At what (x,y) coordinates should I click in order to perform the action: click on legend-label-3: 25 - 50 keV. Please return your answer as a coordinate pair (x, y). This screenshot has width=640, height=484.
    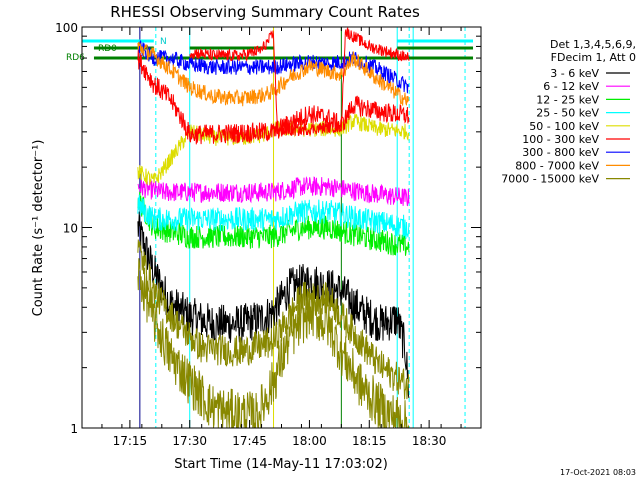
    Looking at the image, I should click on (567, 113).